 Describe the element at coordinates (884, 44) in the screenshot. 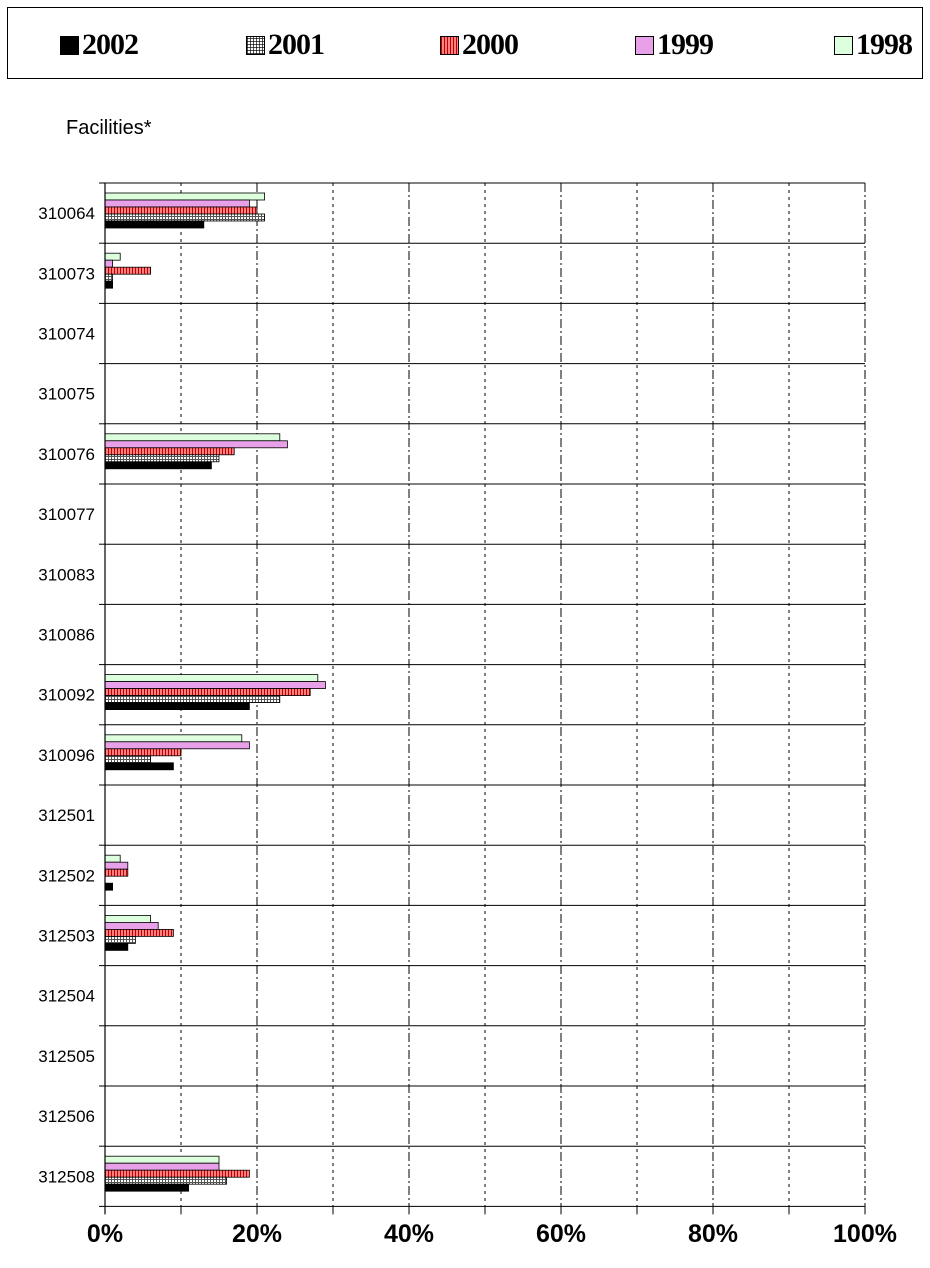

I see `legend-label: 1998` at that location.